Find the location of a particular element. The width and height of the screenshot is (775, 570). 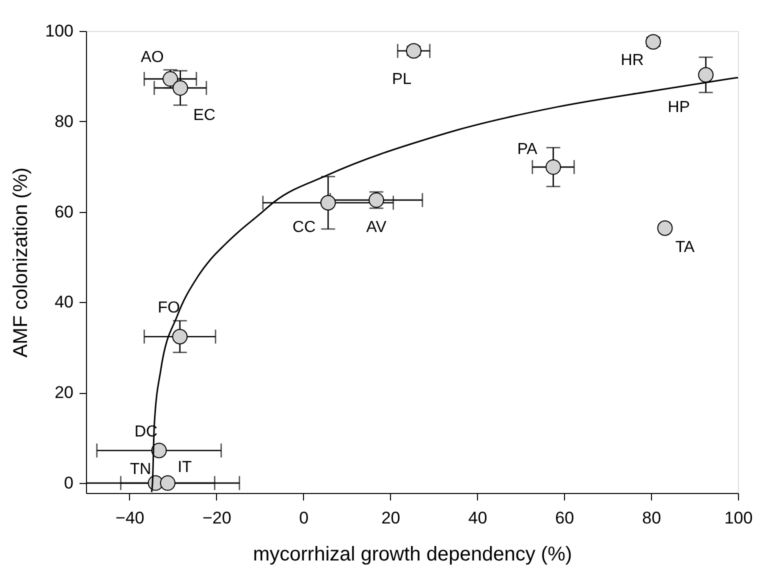

x-tick-label: −40 is located at coordinates (130, 518).